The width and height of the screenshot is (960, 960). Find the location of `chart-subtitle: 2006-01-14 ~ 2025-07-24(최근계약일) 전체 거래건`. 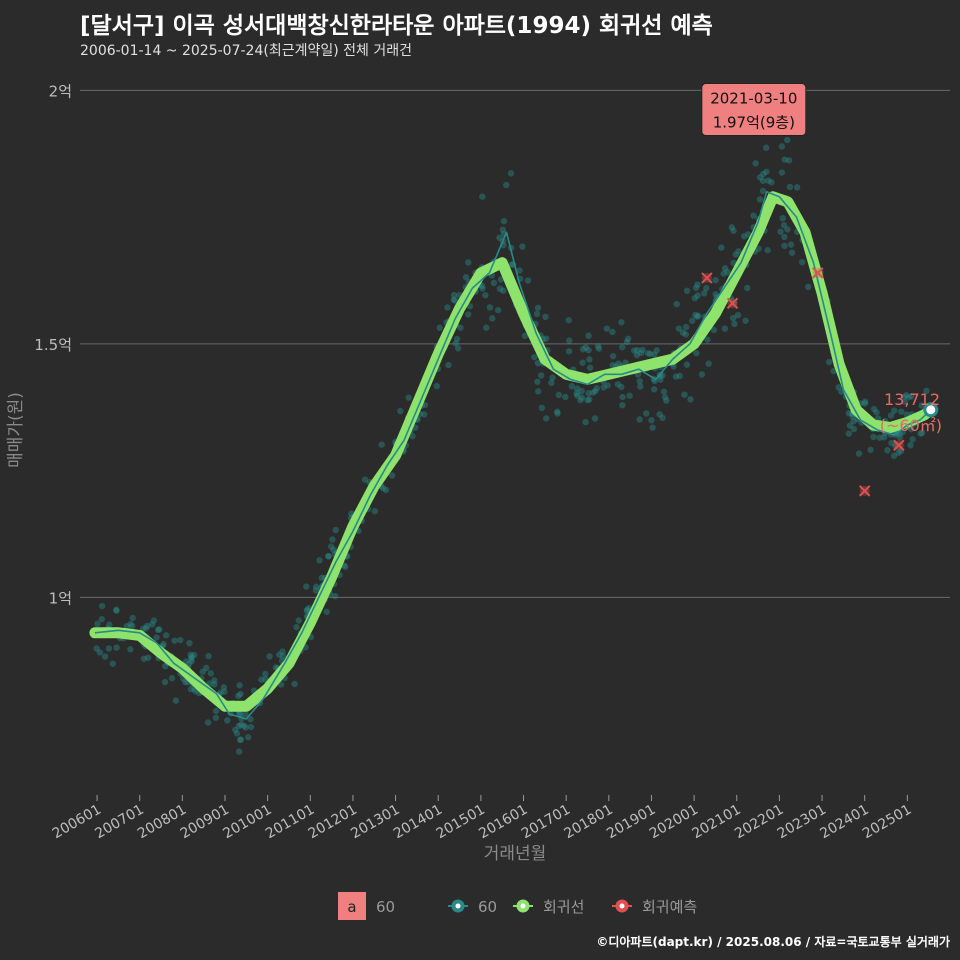

chart-subtitle: 2006-01-14 ~ 2025-07-24(최근계약일) 전체 거래건 is located at coordinates (246, 51).